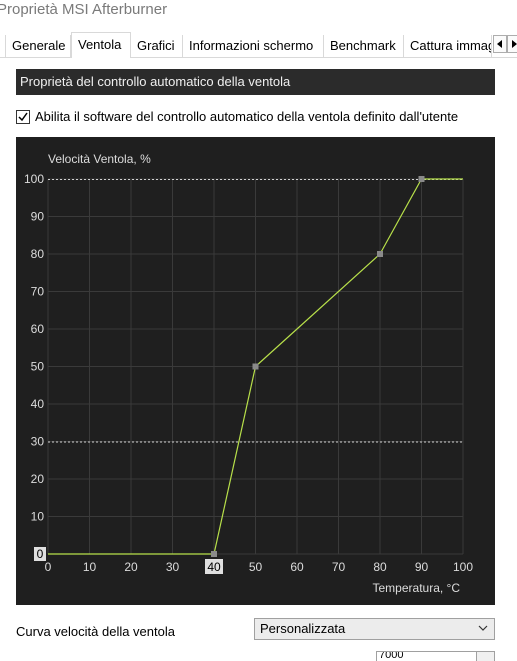  Describe the element at coordinates (339, 567) in the screenshot. I see `x-tick-label: 70` at that location.